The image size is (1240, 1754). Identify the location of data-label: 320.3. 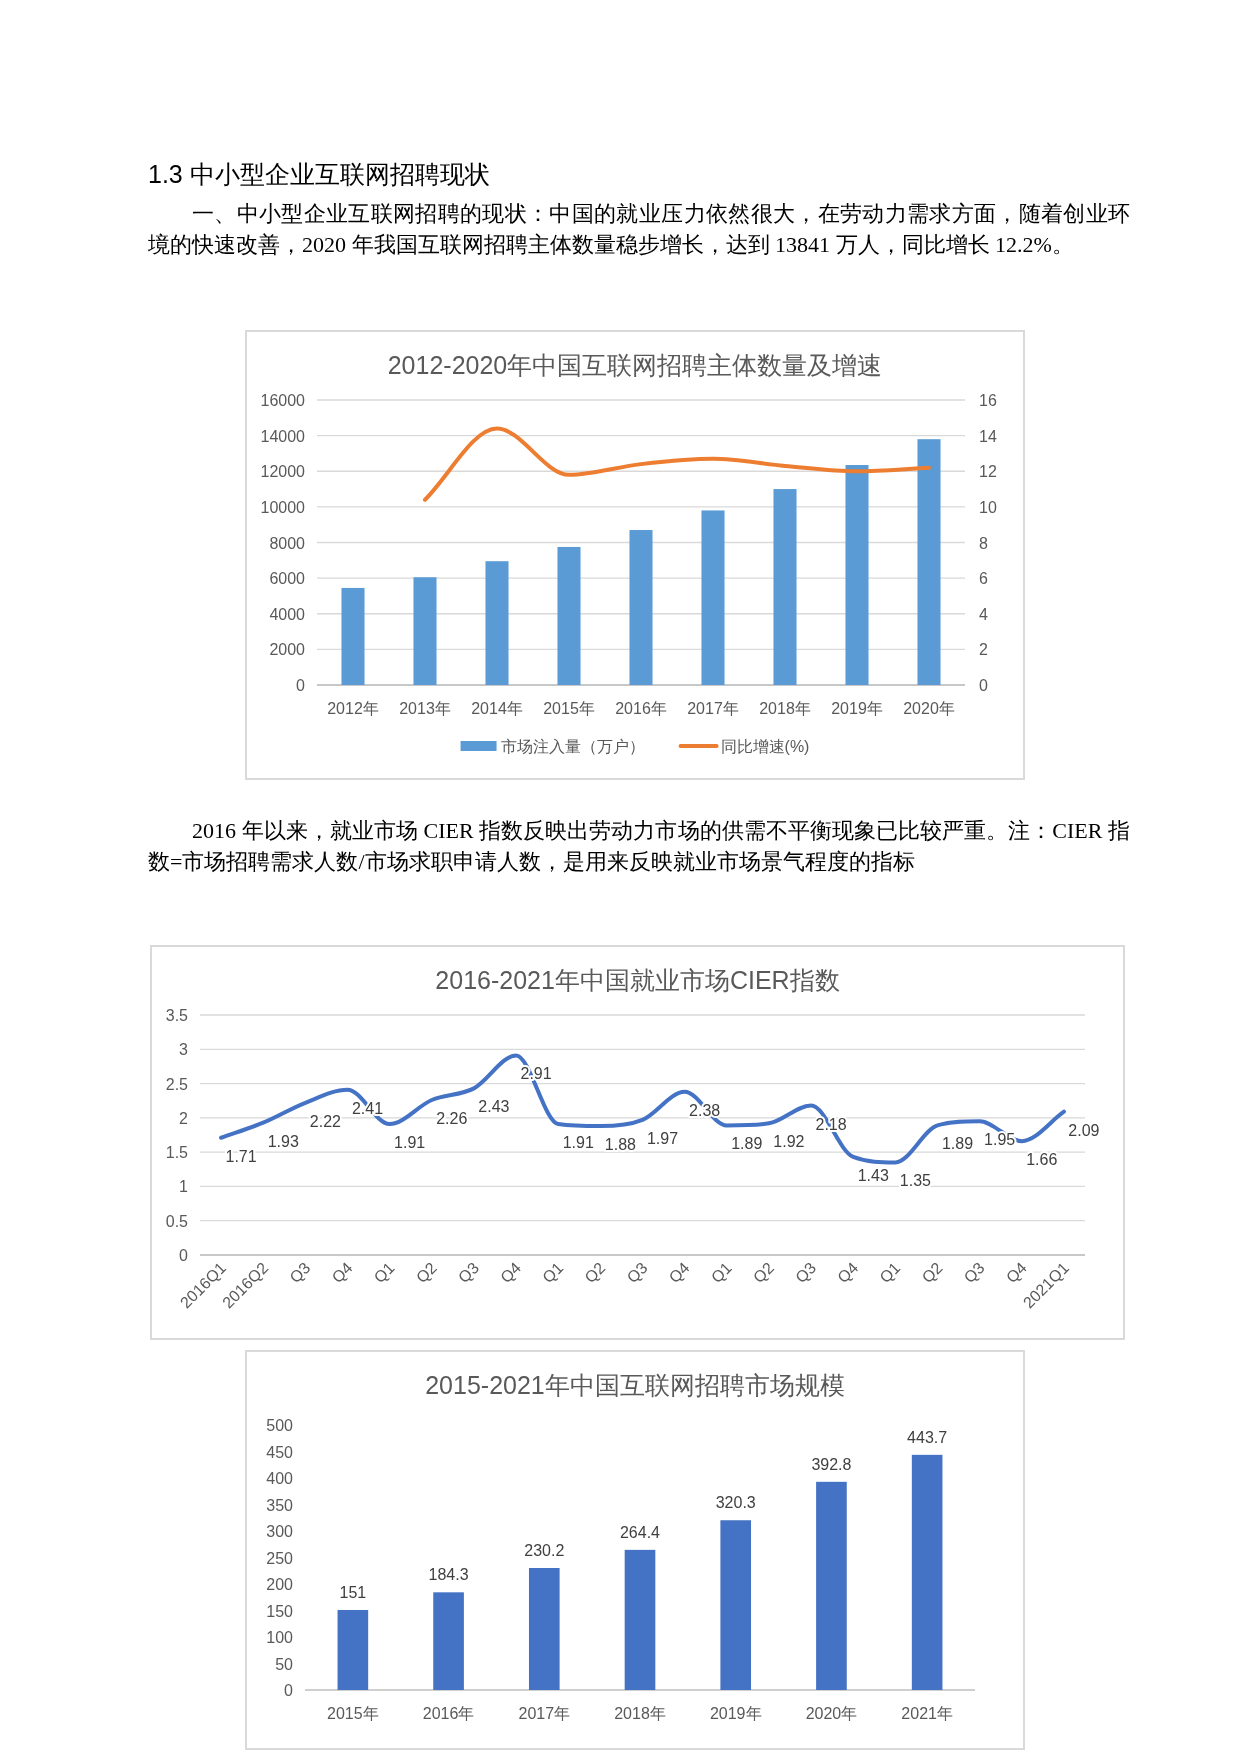
(735, 1503).